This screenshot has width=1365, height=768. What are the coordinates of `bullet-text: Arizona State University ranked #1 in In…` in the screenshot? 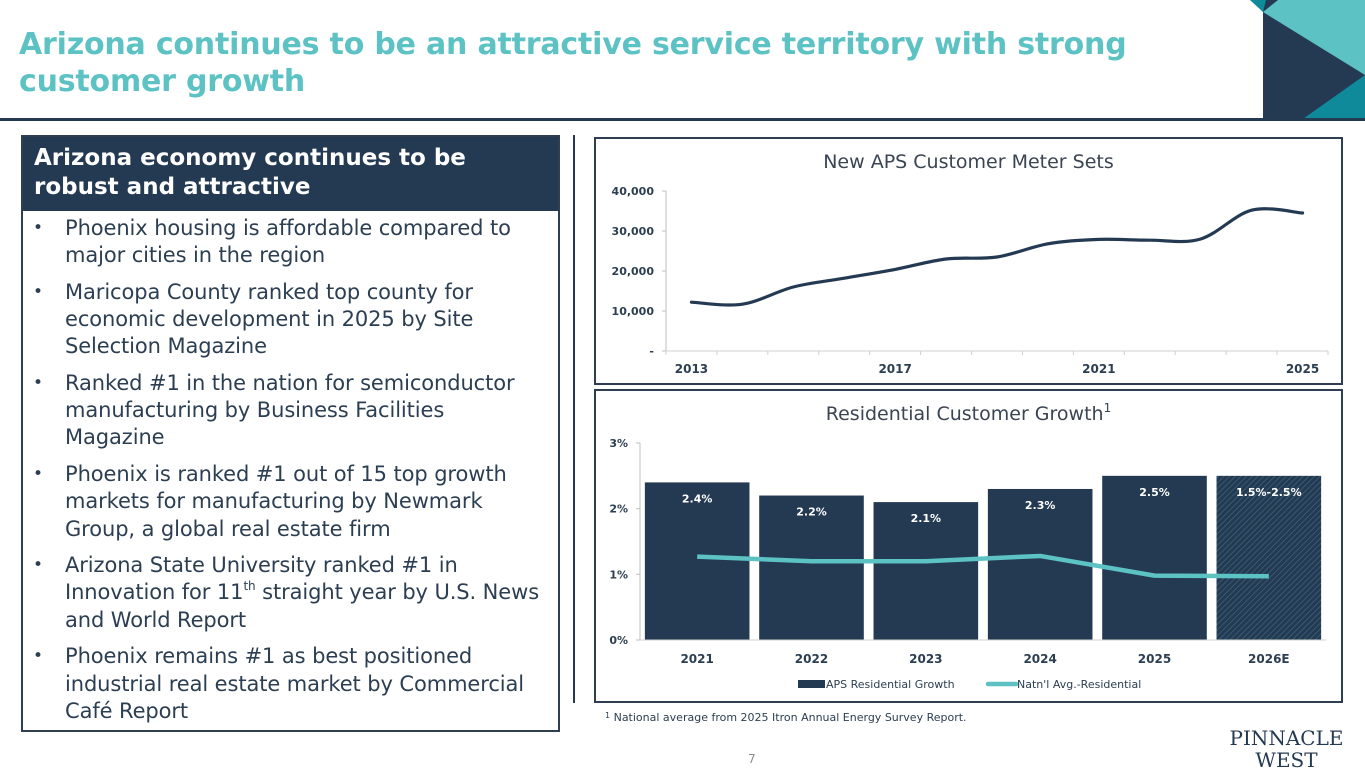 It's located at (261, 579).